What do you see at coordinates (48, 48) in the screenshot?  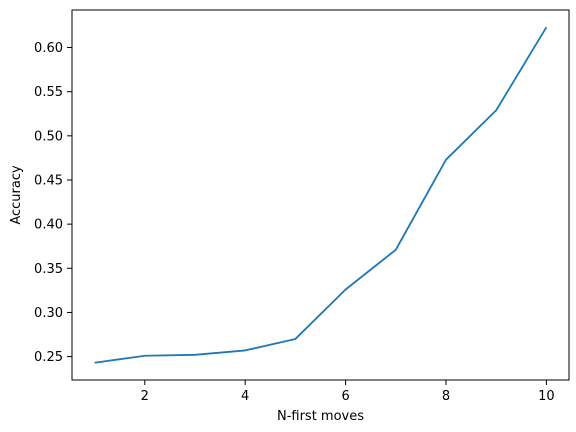 I see `y-tick-label: 0.60` at bounding box center [48, 48].